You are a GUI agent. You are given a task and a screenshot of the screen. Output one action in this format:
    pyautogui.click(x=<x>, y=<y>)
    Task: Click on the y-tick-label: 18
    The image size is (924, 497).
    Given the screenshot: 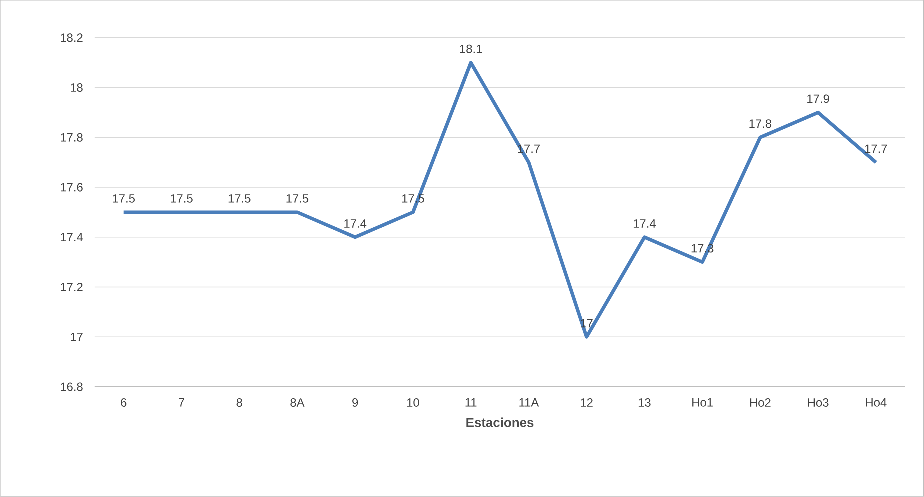 What is the action you would take?
    pyautogui.click(x=77, y=88)
    